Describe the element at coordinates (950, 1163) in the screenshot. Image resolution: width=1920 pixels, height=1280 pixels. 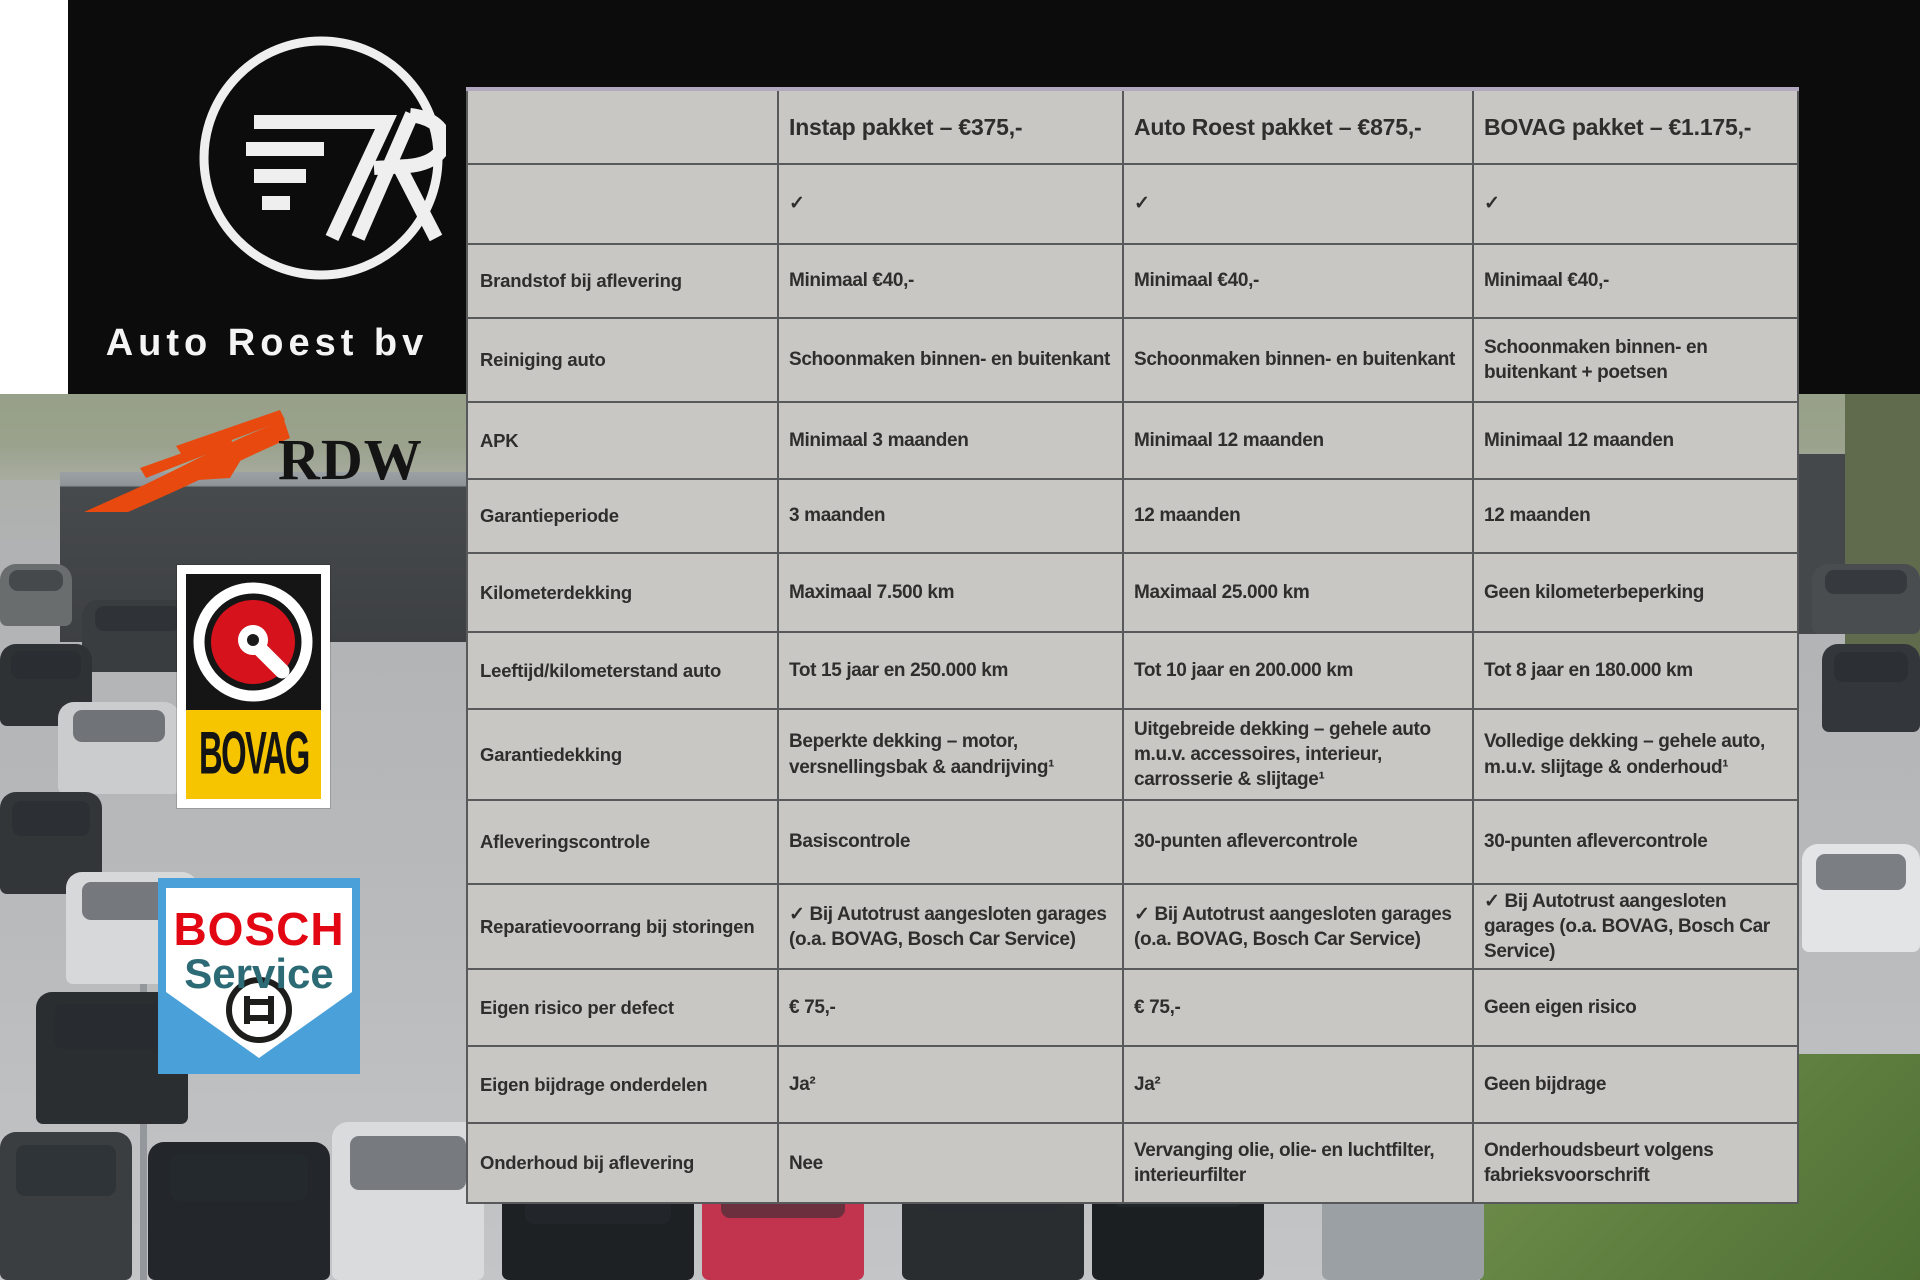
I see `cell: Nee` at that location.